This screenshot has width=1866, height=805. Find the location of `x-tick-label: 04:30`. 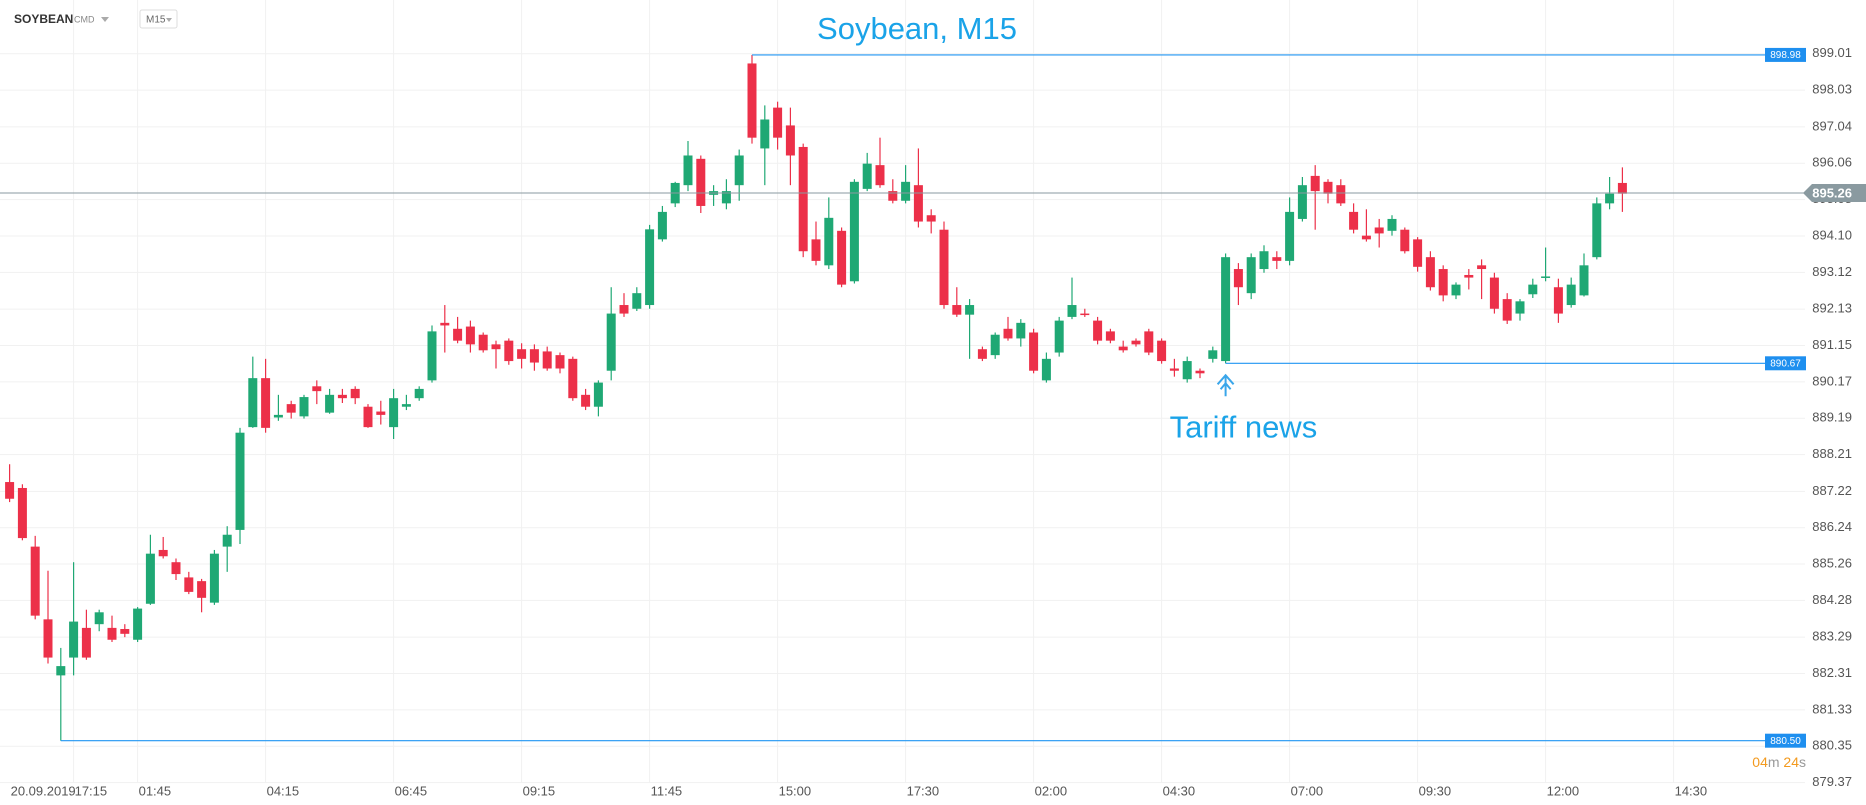

x-tick-label: 04:30 is located at coordinates (1179, 790).